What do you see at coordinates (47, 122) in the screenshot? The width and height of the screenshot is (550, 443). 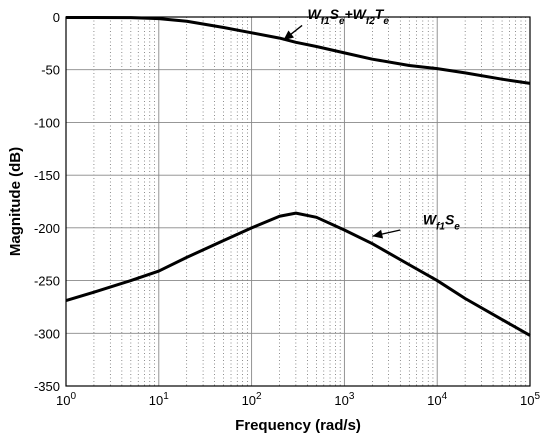 I see `y-tick-label: -100` at bounding box center [47, 122].